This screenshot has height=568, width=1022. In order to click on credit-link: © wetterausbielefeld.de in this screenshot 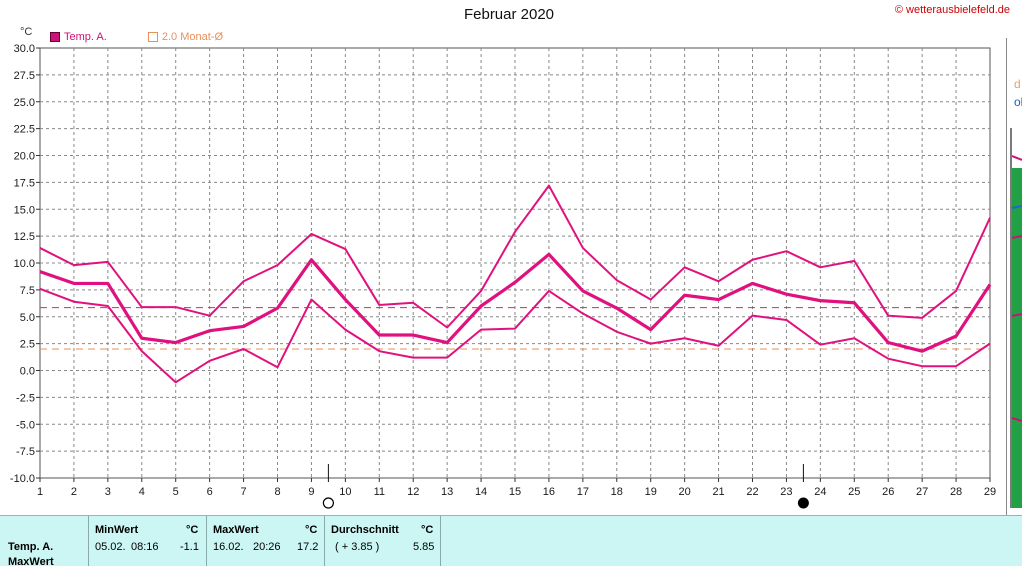, I will do `click(952, 10)`.